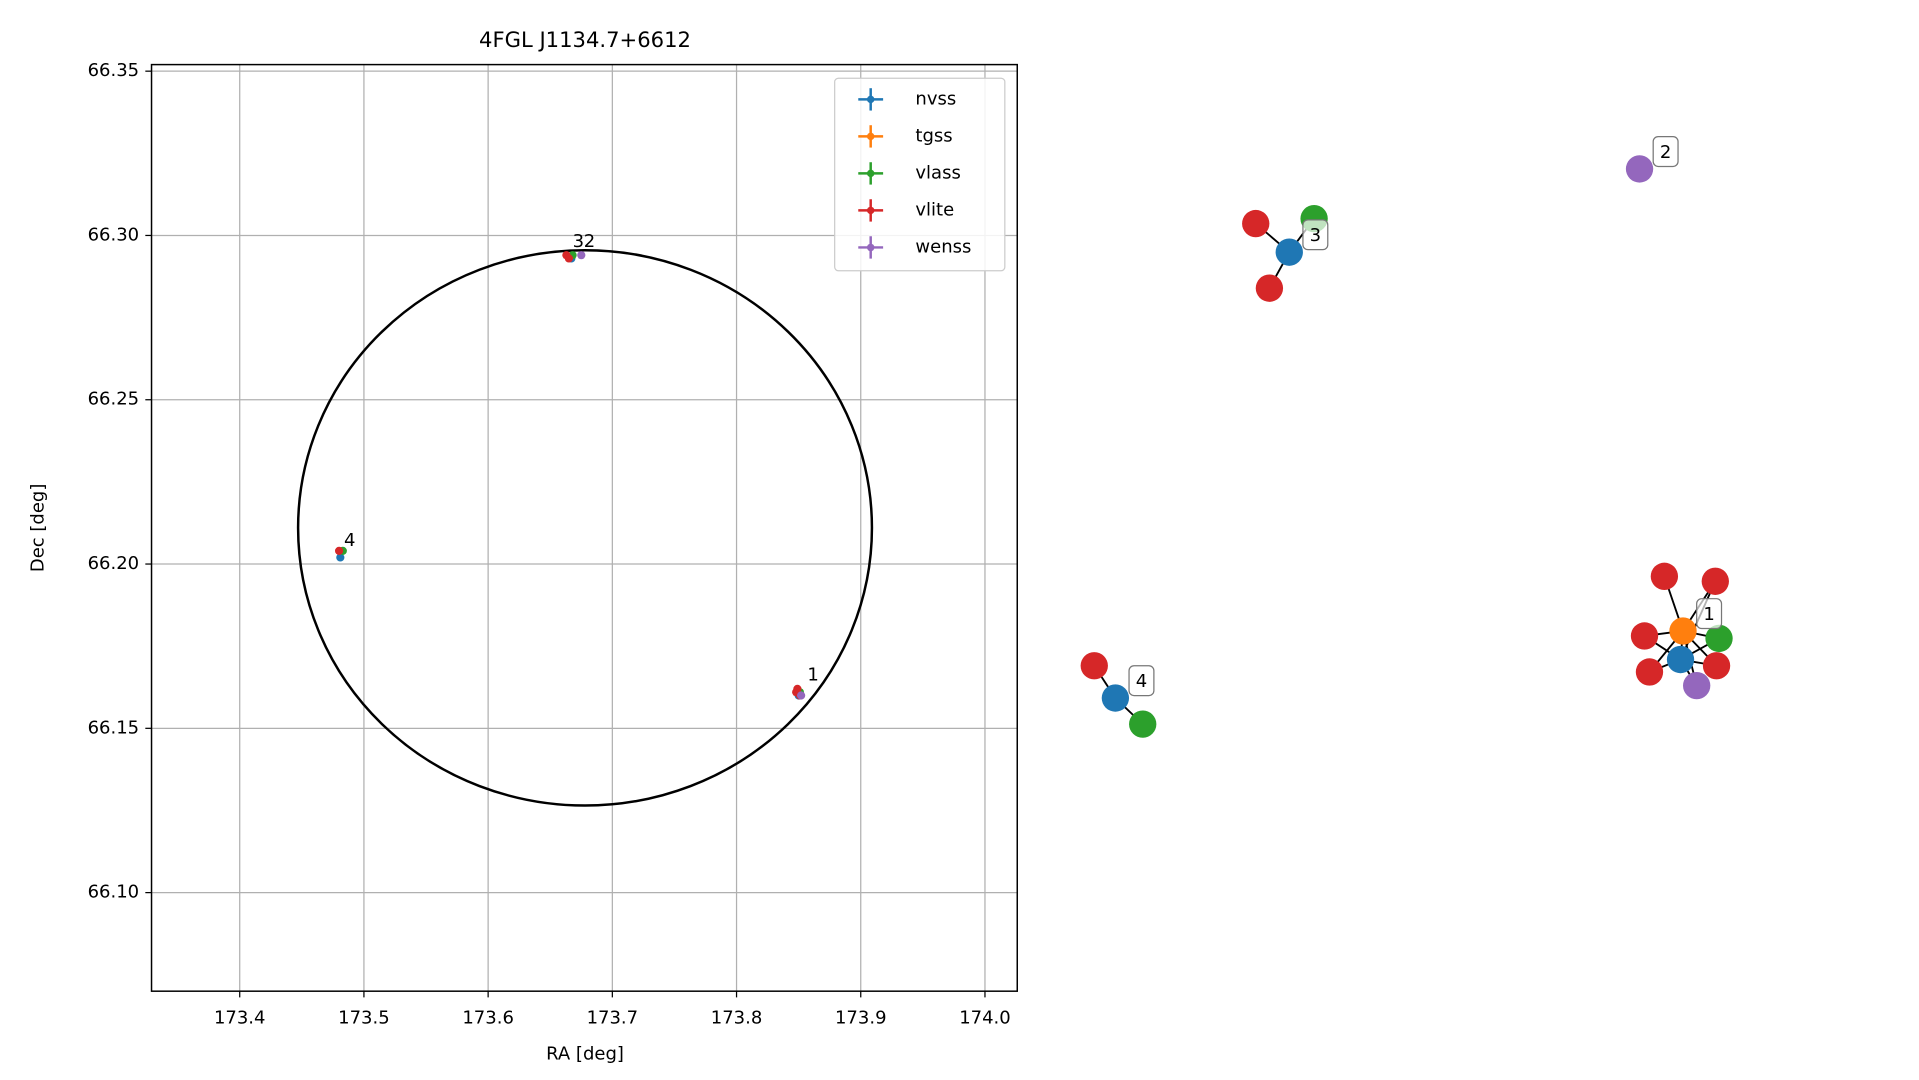 The height and width of the screenshot is (1080, 1919). Describe the element at coordinates (114, 727) in the screenshot. I see `y-tick-label: 66.15` at that location.